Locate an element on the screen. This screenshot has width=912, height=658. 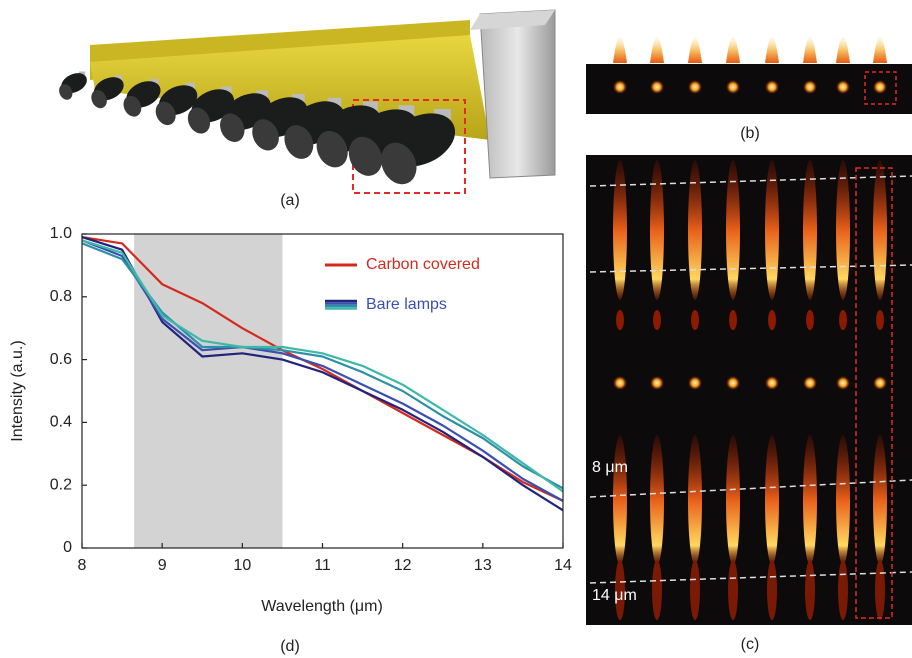
x-tick-label: 14 is located at coordinates (563, 565).